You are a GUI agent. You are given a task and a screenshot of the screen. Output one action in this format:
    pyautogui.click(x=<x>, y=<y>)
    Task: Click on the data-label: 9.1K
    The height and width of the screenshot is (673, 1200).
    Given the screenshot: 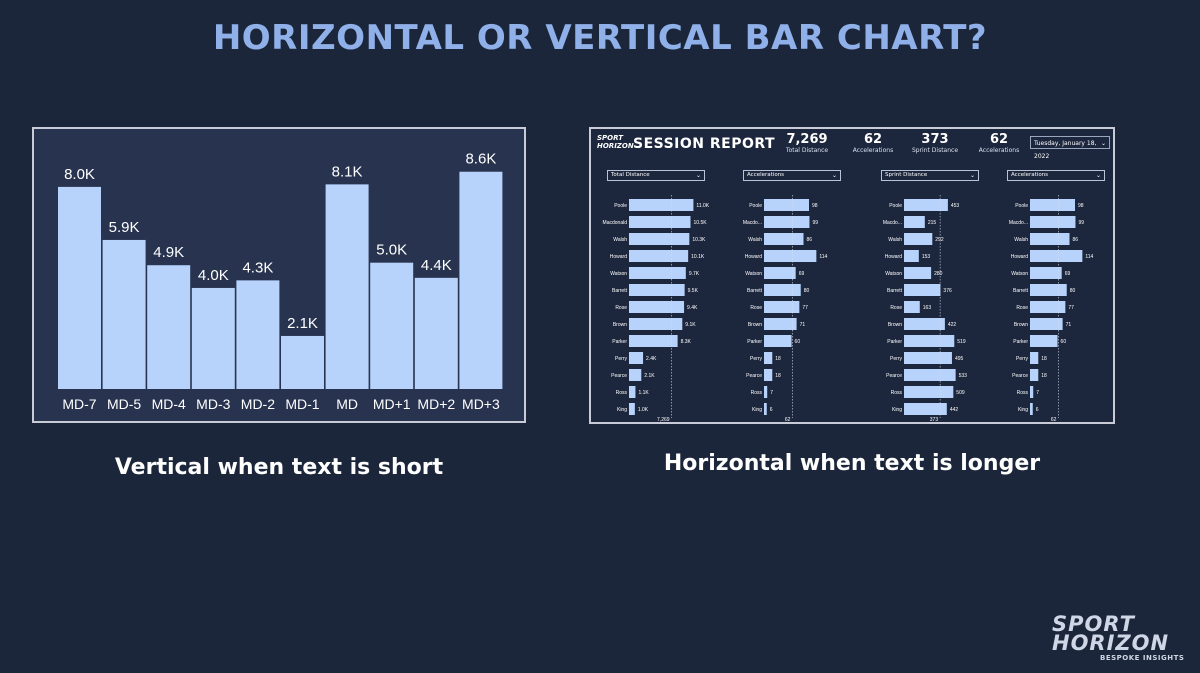 What is the action you would take?
    pyautogui.click(x=690, y=325)
    